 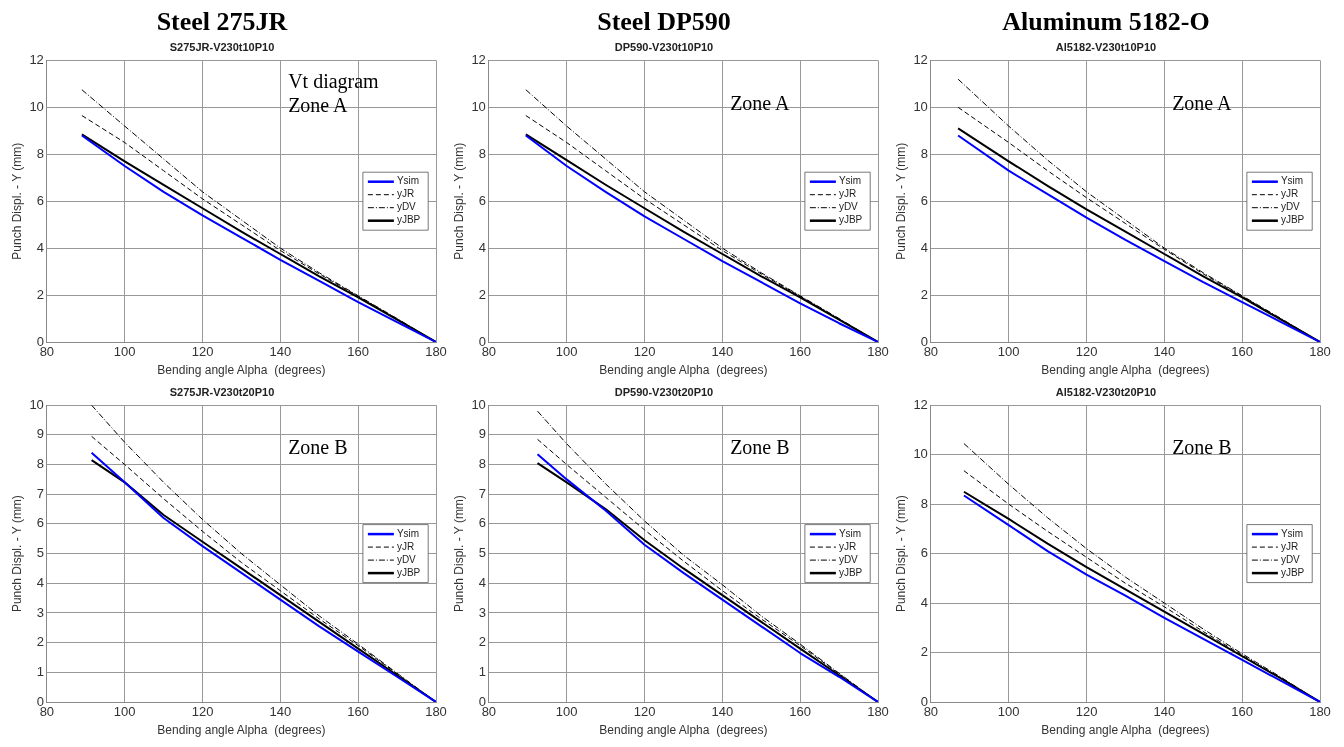 What do you see at coordinates (664, 22) in the screenshot?
I see `chart-title: Steel DP590` at bounding box center [664, 22].